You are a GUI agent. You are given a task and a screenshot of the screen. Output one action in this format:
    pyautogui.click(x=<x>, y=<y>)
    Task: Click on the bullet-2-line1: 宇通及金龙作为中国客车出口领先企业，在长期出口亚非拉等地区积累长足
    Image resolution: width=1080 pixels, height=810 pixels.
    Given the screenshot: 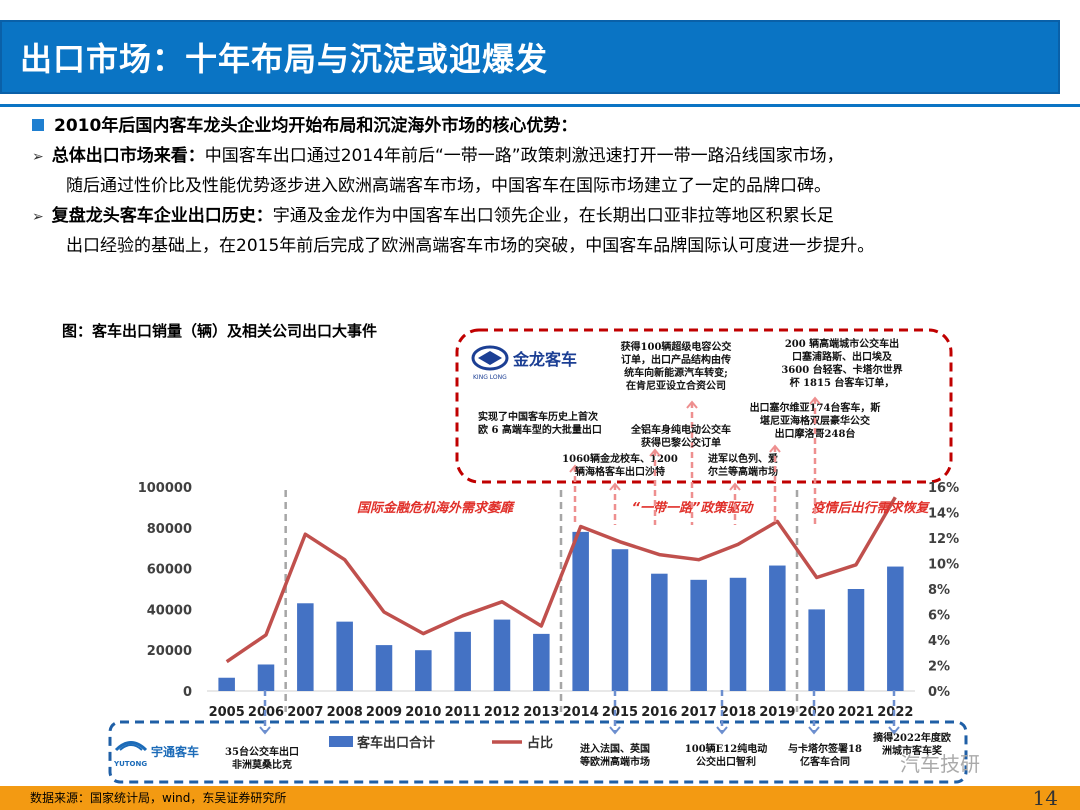 What is the action you would take?
    pyautogui.click(x=553, y=216)
    